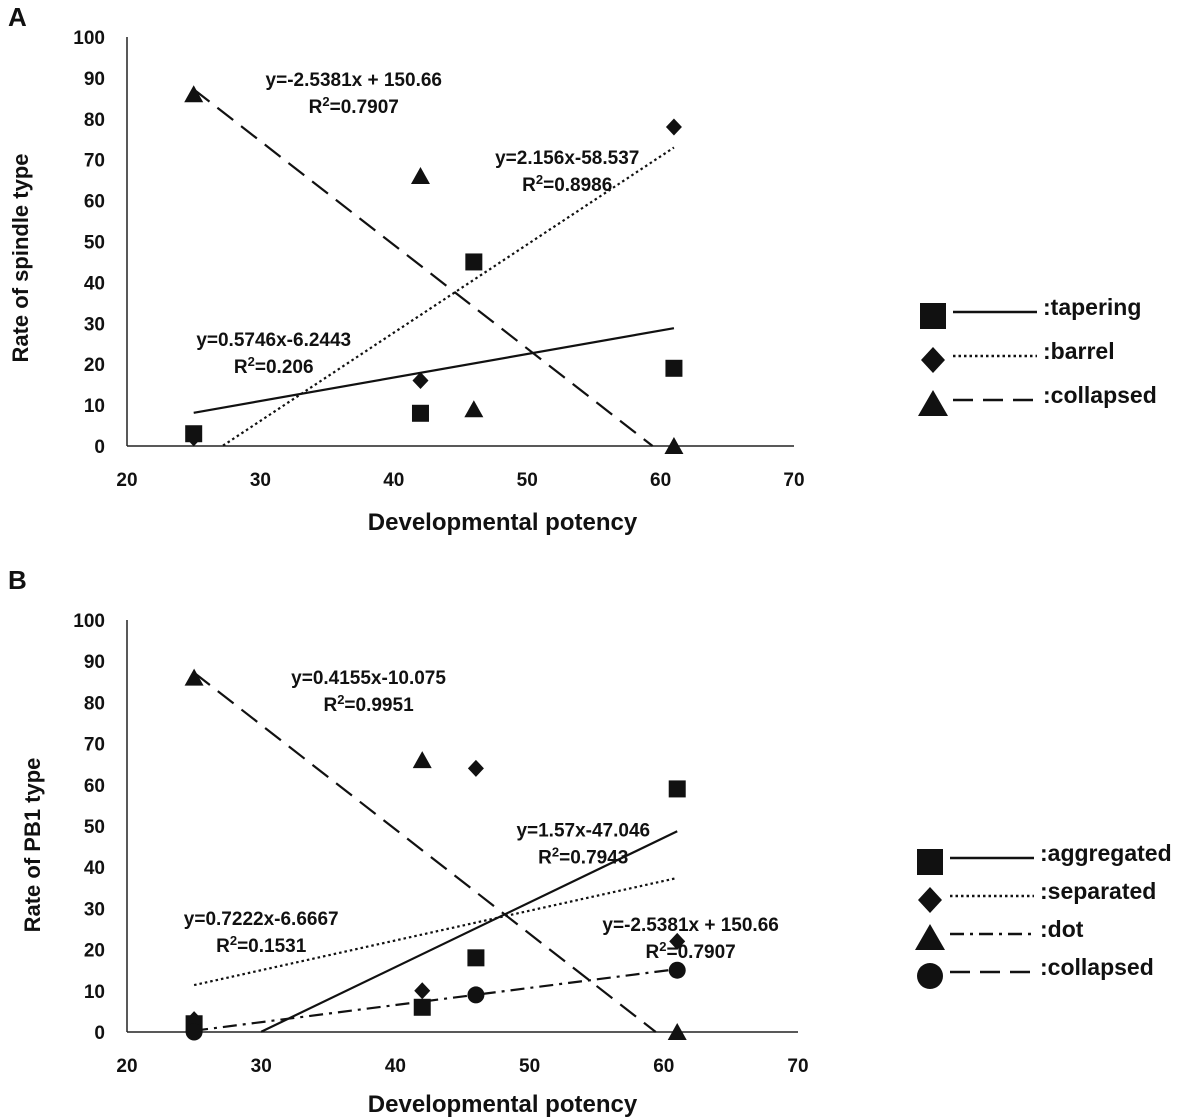 The image size is (1200, 1117). I want to click on chart-b-y-tick-label: 20, so click(94, 951).